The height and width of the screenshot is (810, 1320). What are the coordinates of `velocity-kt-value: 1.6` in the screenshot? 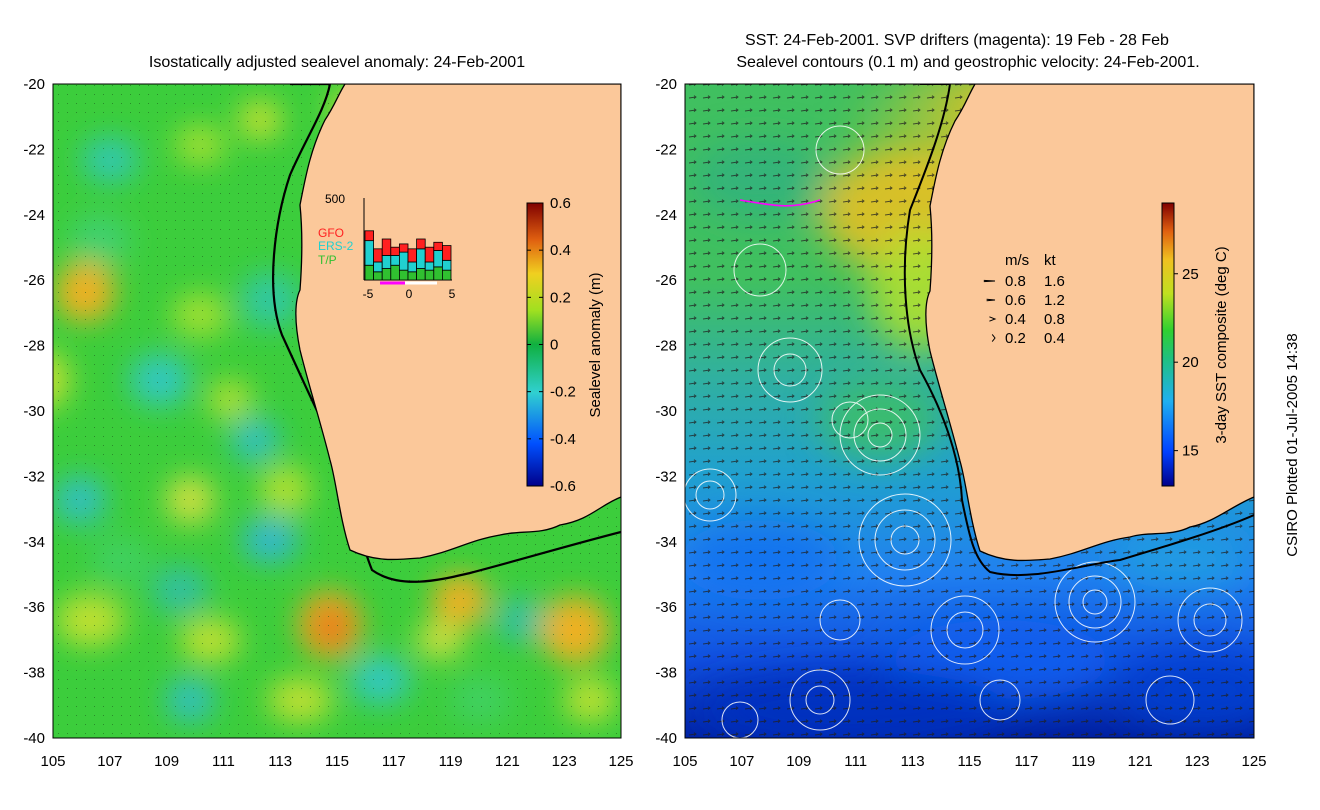 It's located at (1054, 281).